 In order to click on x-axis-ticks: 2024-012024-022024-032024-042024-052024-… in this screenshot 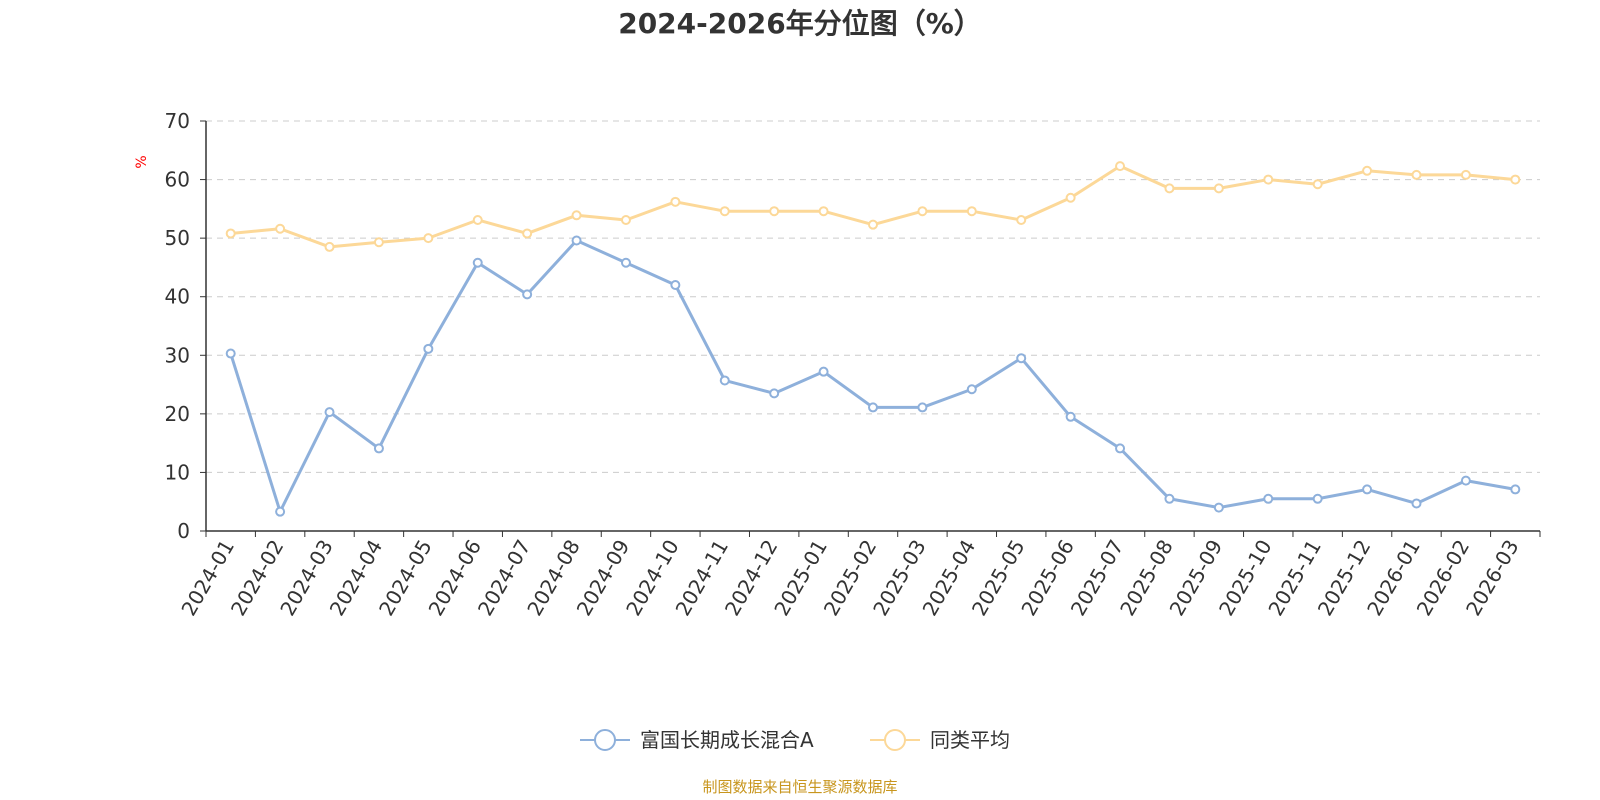, I will do `click(858, 575)`.